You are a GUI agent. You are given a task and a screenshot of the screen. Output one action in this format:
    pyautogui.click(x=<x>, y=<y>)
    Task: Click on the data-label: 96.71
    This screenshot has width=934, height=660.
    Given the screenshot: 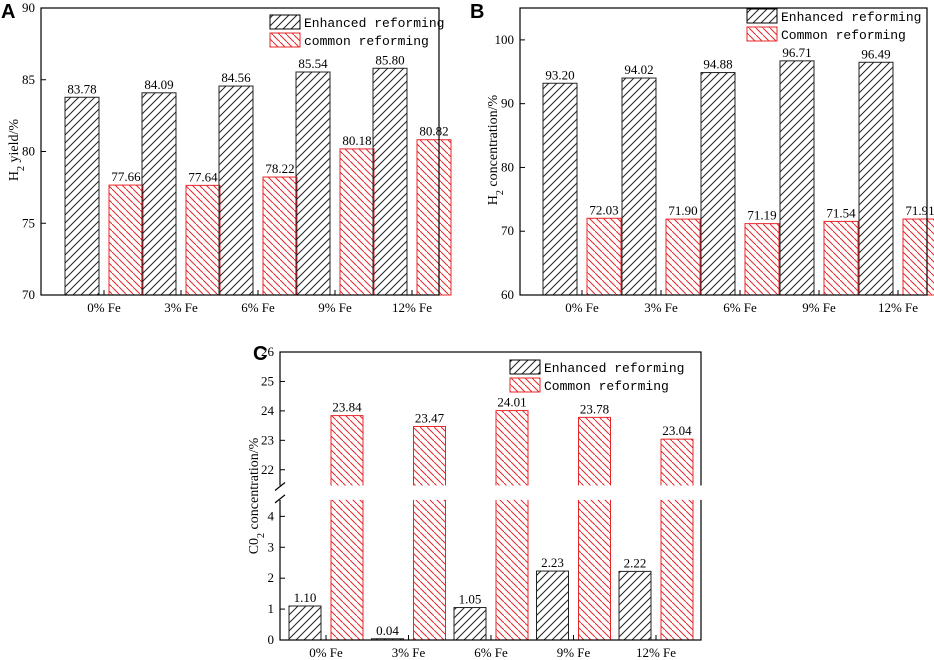 What is the action you would take?
    pyautogui.click(x=796, y=52)
    